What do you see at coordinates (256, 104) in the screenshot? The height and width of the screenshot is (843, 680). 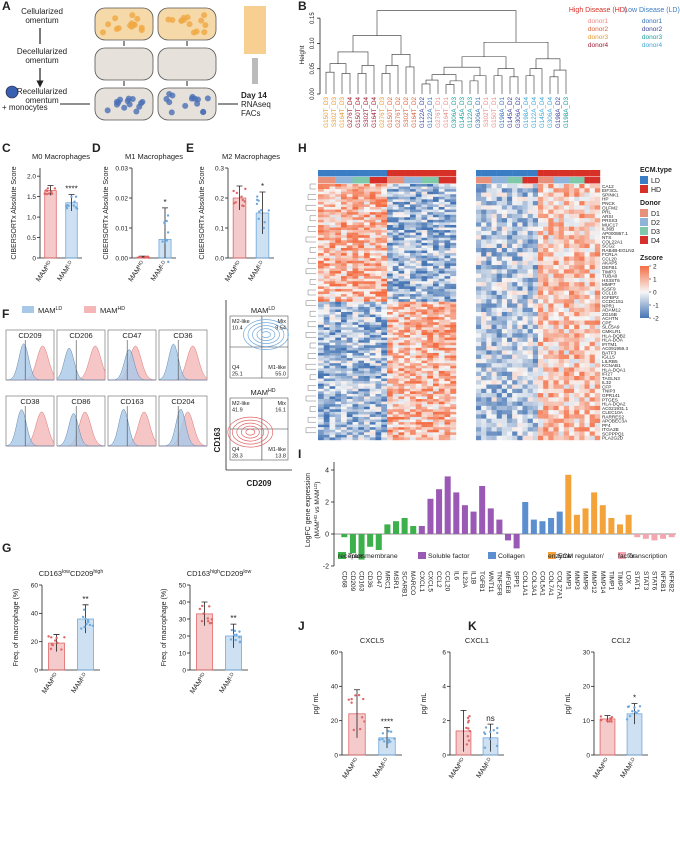 I see `outcome-label: RNAseq` at bounding box center [256, 104].